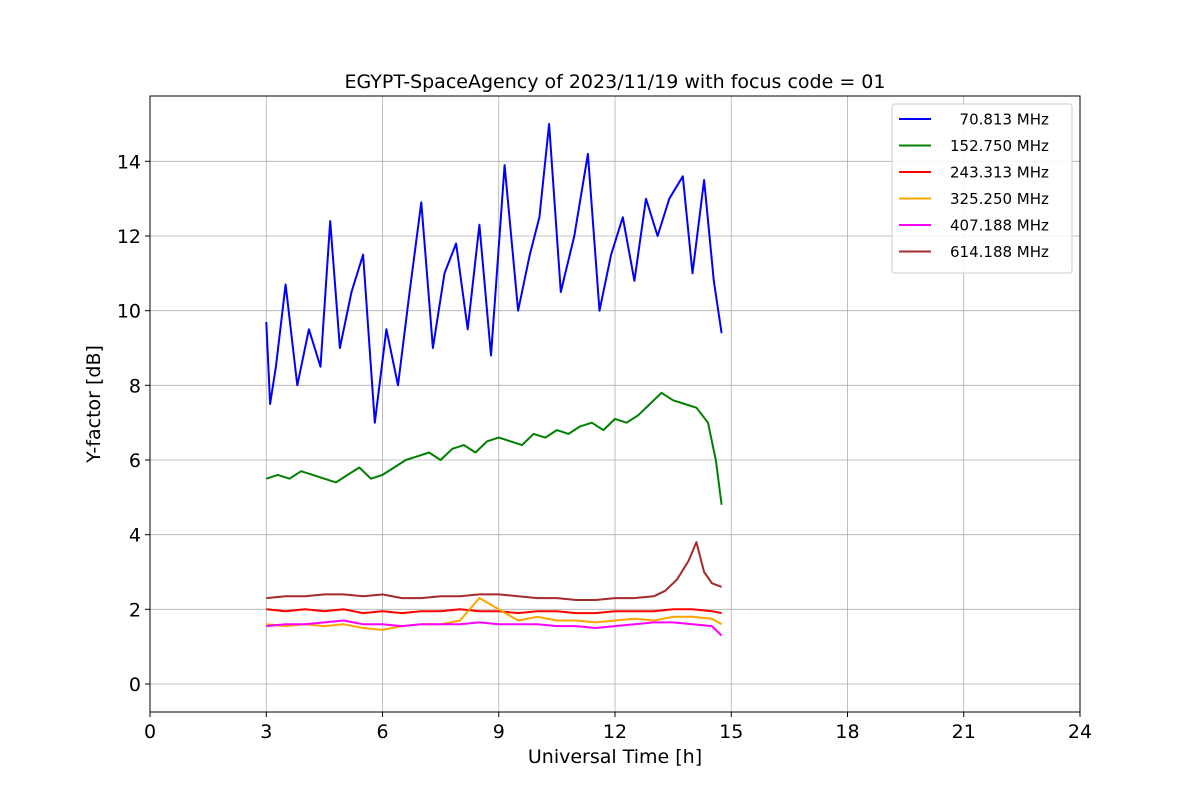  Describe the element at coordinates (129, 237) in the screenshot. I see `y-tick-label: 12` at that location.